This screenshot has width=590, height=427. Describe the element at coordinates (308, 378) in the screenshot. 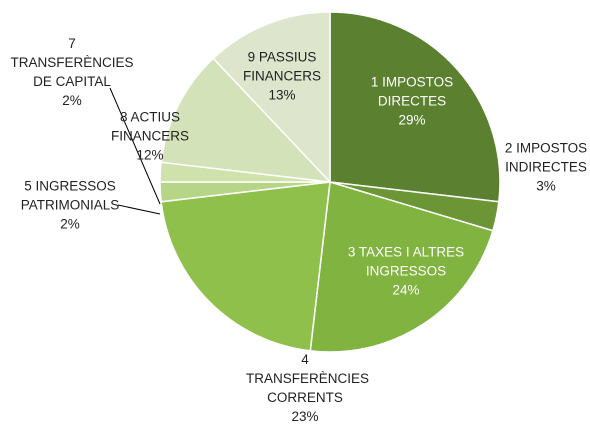

I see `category-label: 4 TRANSFERÈNCIES CORRENTS` at that location.